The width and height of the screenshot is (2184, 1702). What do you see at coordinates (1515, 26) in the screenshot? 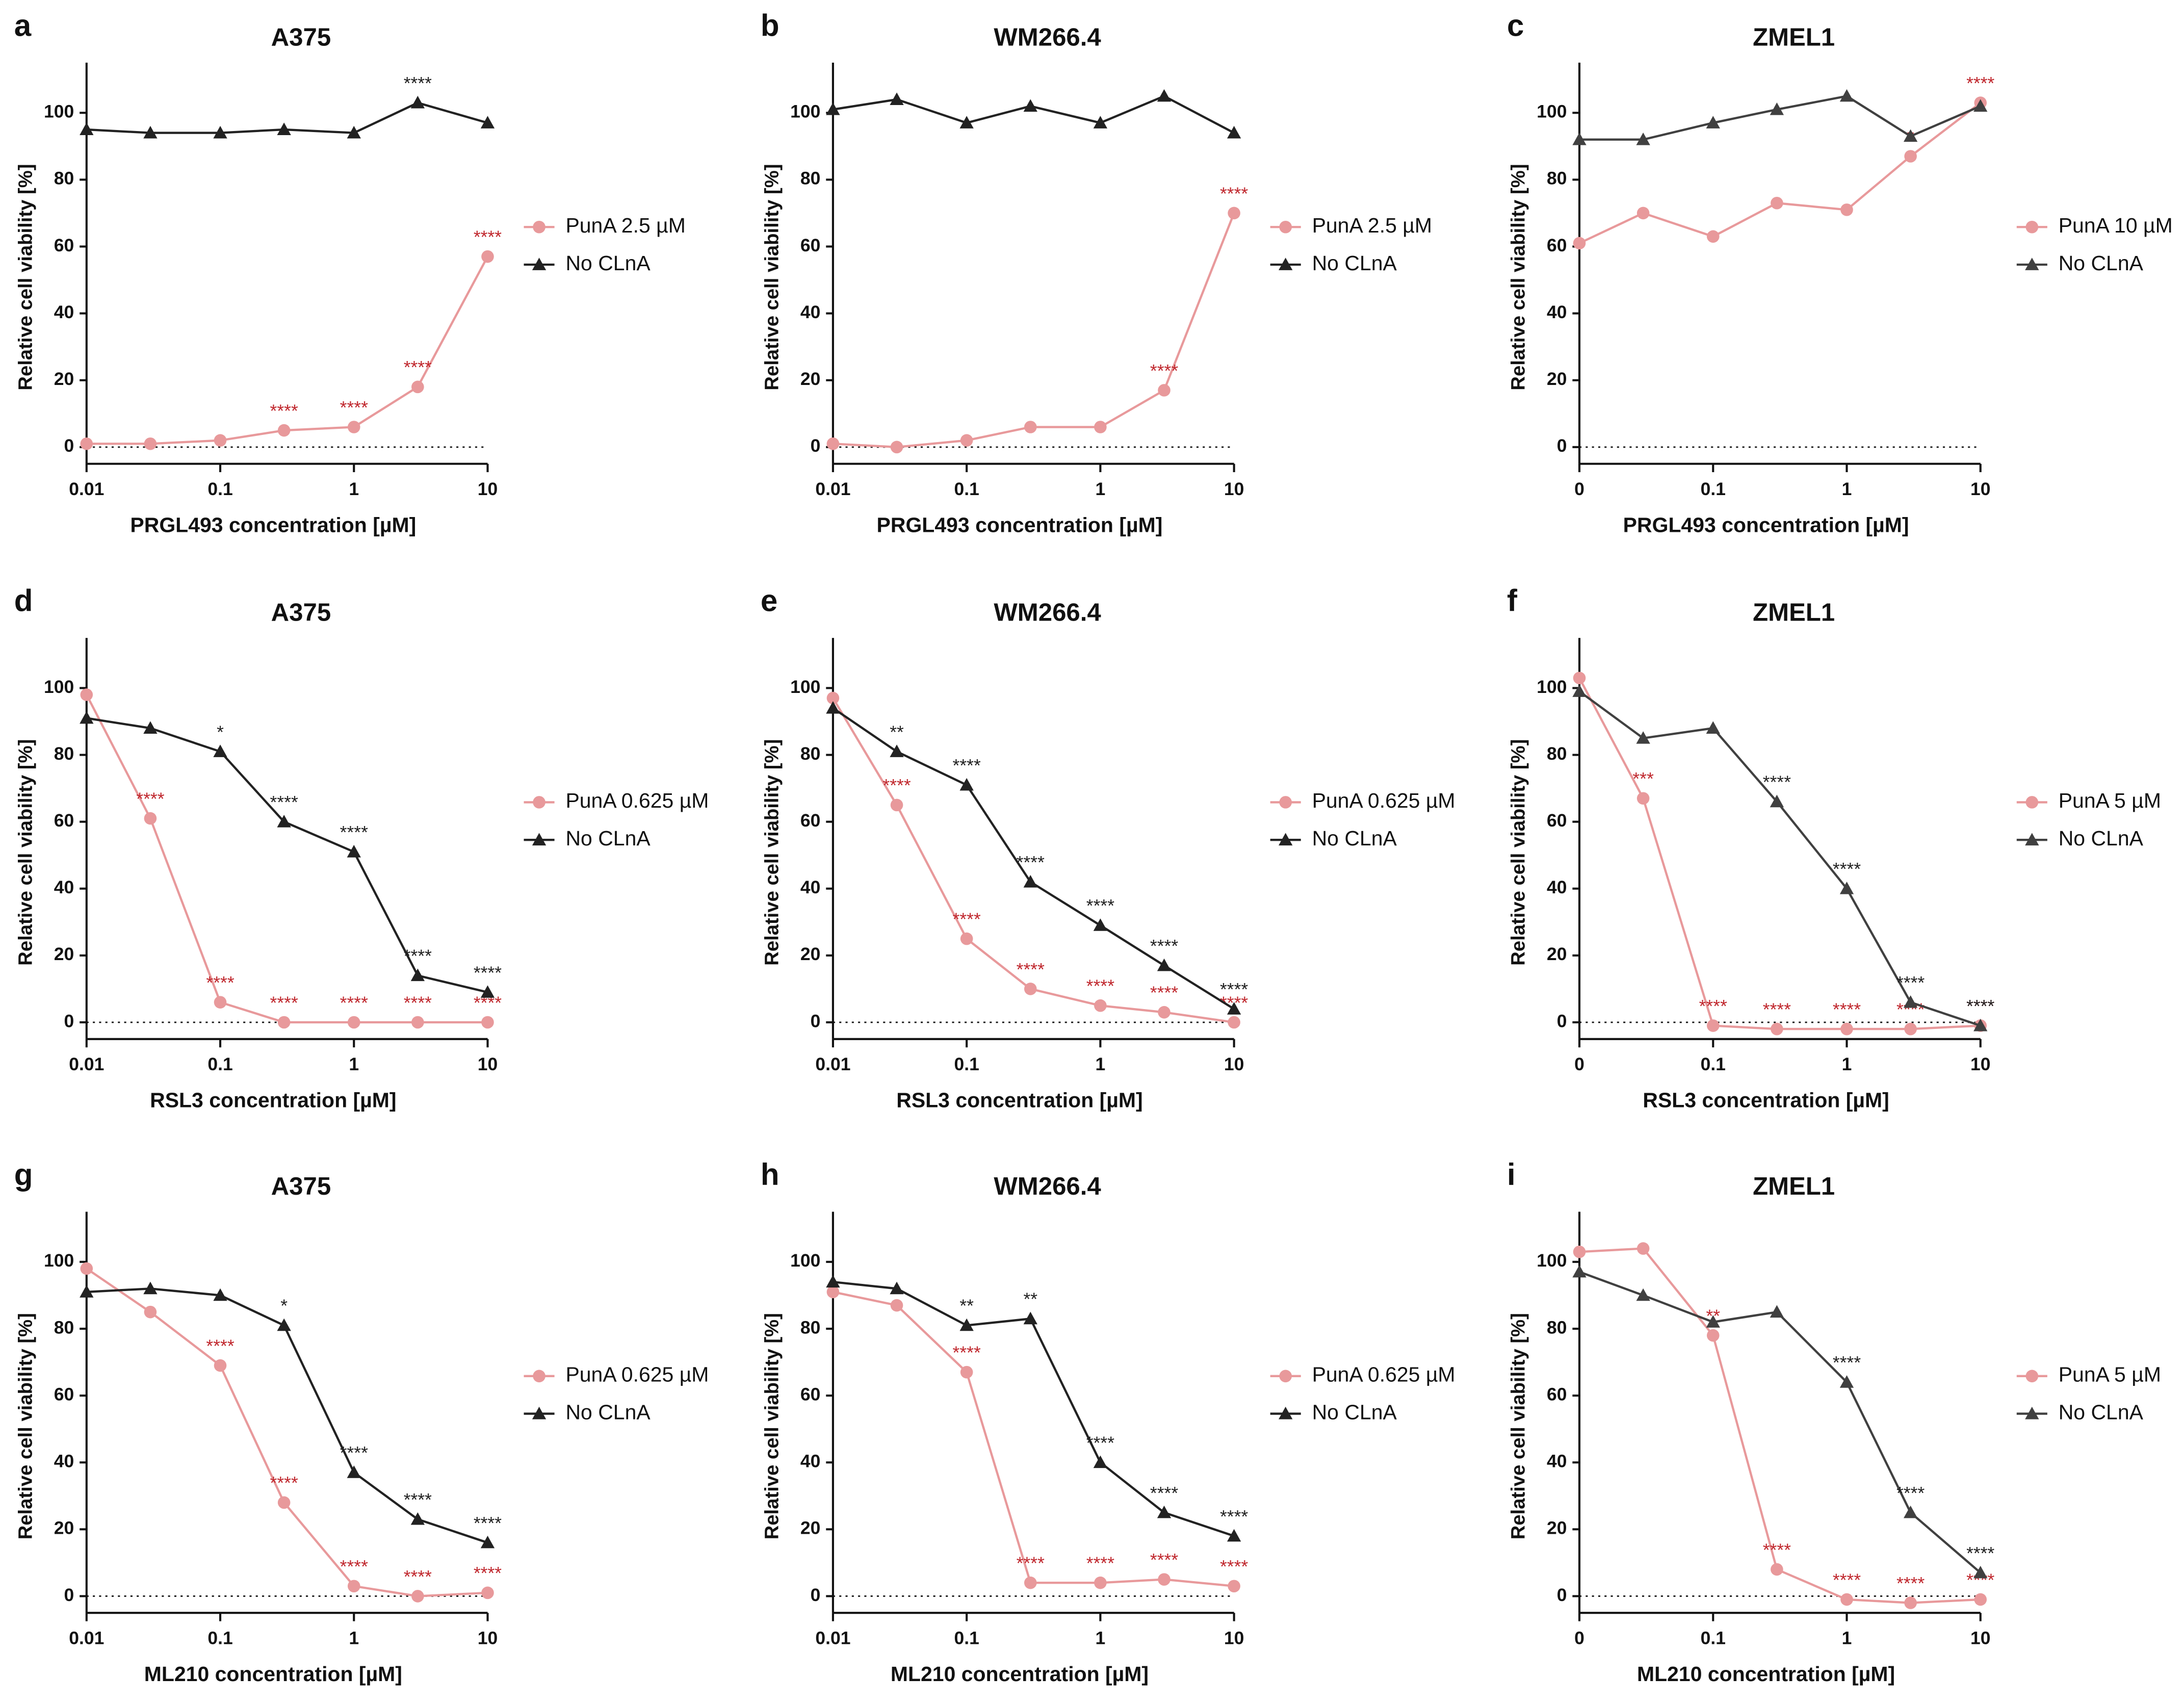
I see `panel-letter: c` at bounding box center [1515, 26].